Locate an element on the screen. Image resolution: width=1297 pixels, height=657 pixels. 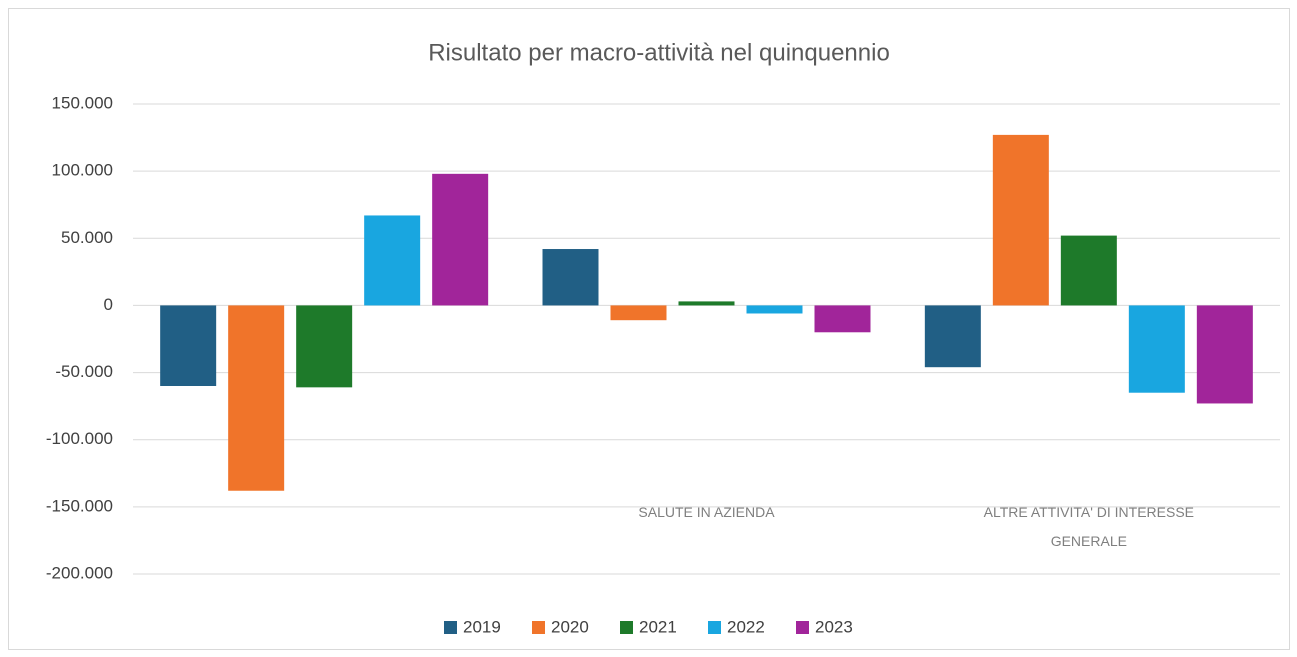
x-tick-label-box: SALUTE IN AZIENDA is located at coordinates (706, 512).